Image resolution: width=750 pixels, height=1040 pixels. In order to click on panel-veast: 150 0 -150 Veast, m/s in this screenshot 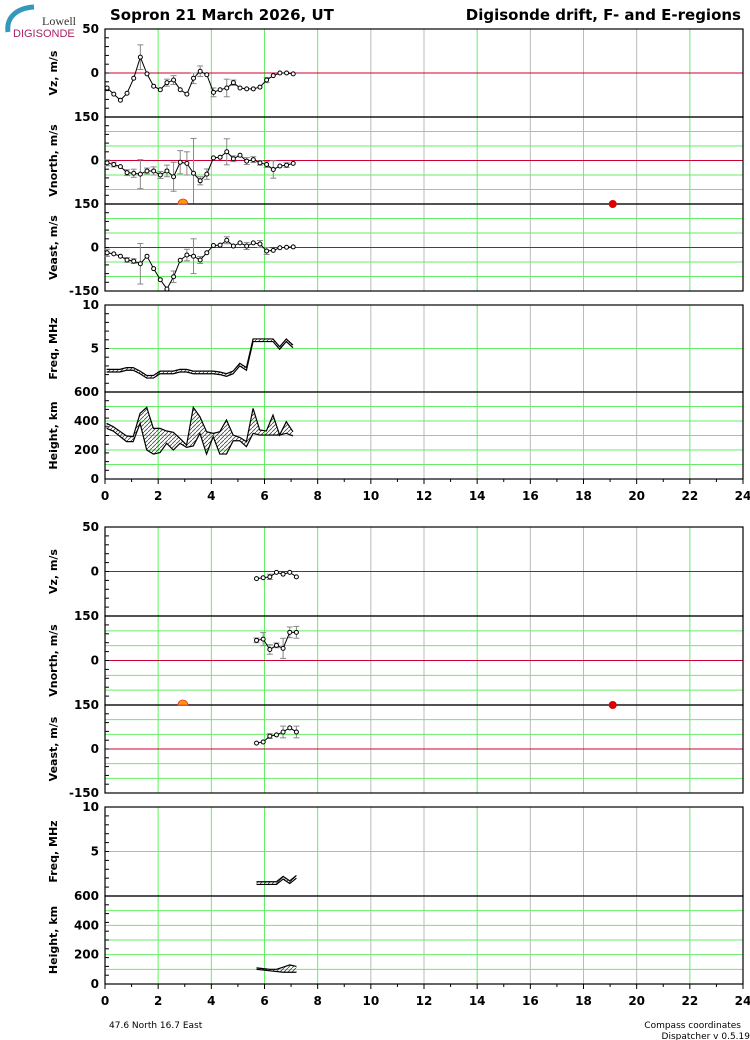, I will do `click(395, 247)`.